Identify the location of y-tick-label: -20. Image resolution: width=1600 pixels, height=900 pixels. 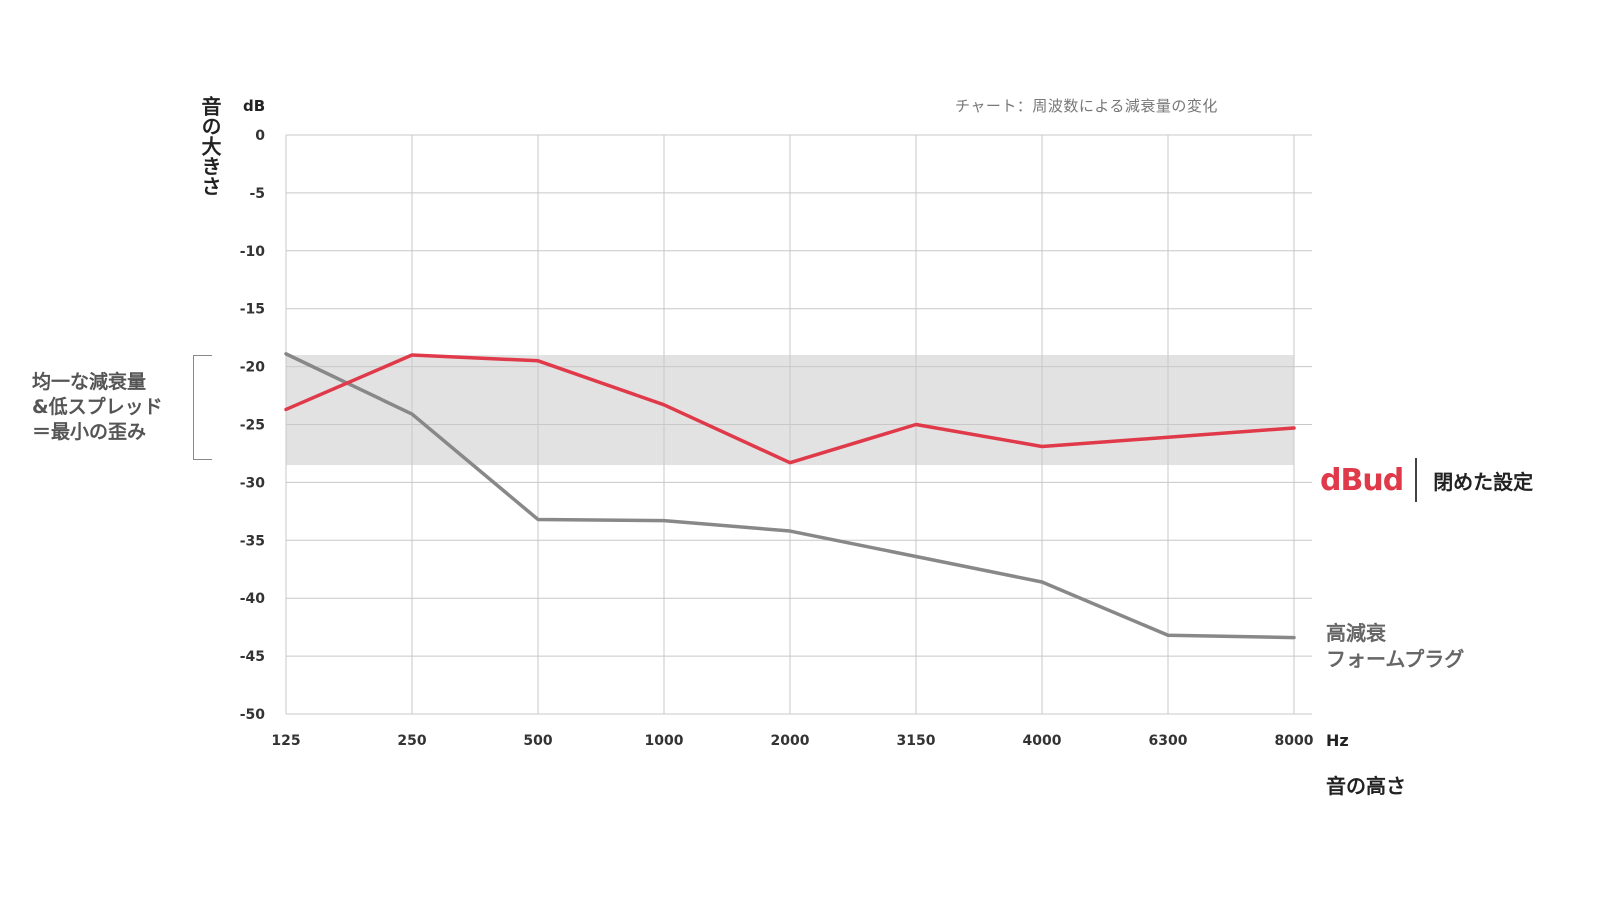
(253, 368).